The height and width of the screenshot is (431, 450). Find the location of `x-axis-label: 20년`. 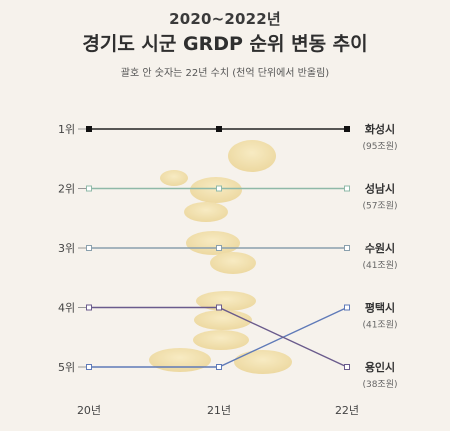

x-axis-label: 20년 is located at coordinates (89, 410).